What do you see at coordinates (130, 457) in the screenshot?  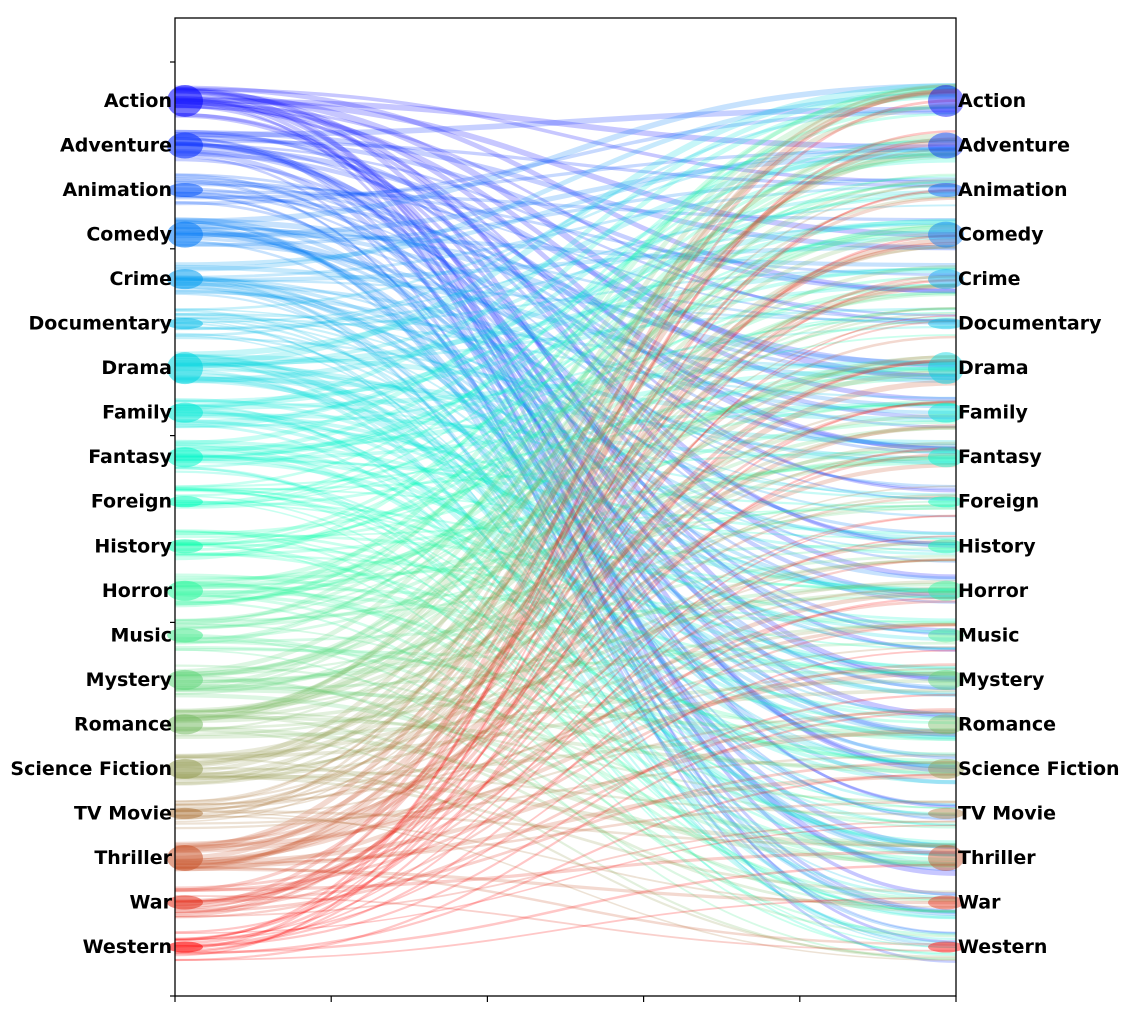 I see `left-label: Fantasy` at bounding box center [130, 457].